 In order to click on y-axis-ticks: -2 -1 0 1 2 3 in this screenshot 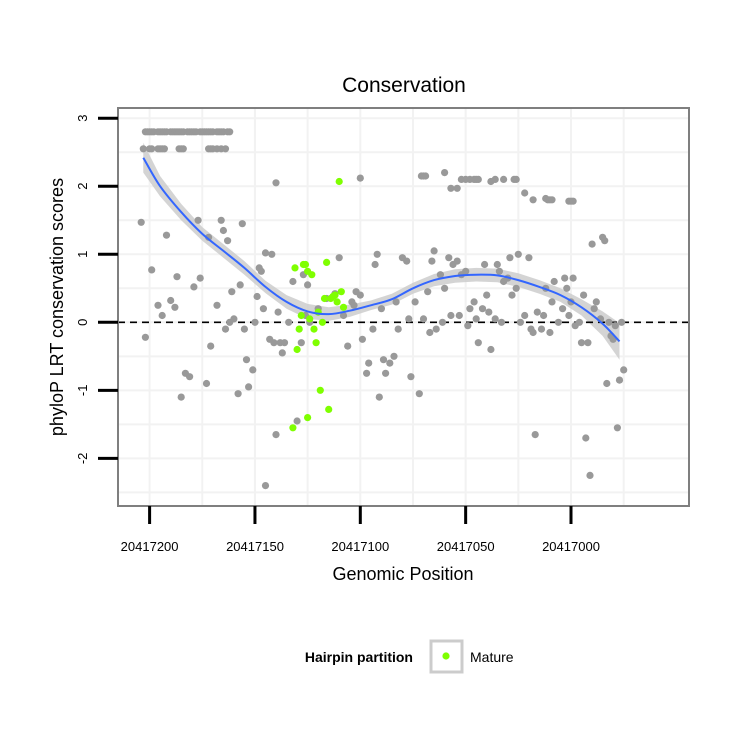, I will do `click(96, 290)`.